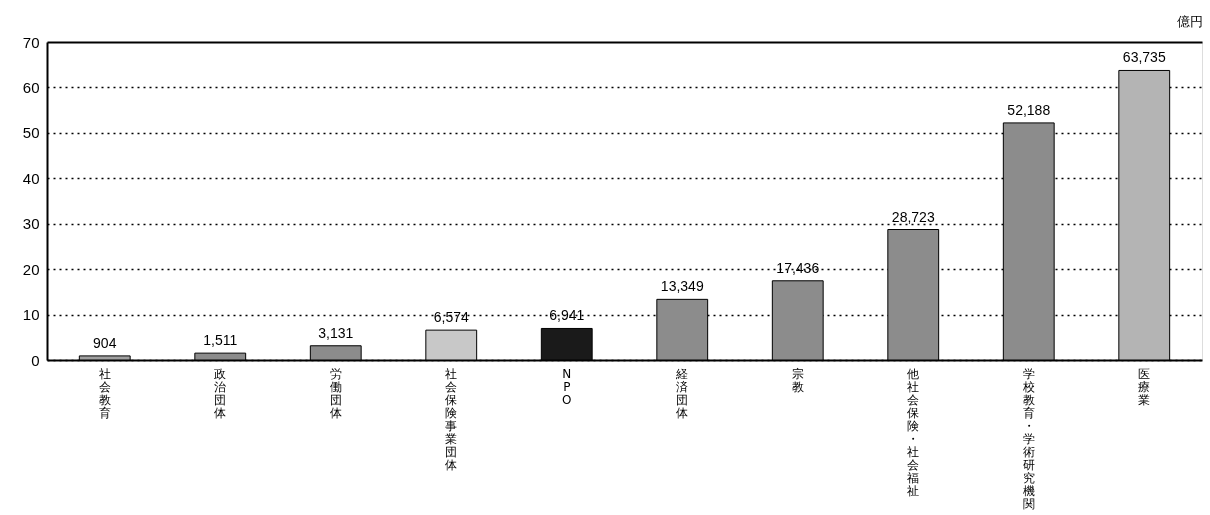 This screenshot has width=1210, height=515. What do you see at coordinates (220, 340) in the screenshot?
I see `annotation: 1,511` at bounding box center [220, 340].